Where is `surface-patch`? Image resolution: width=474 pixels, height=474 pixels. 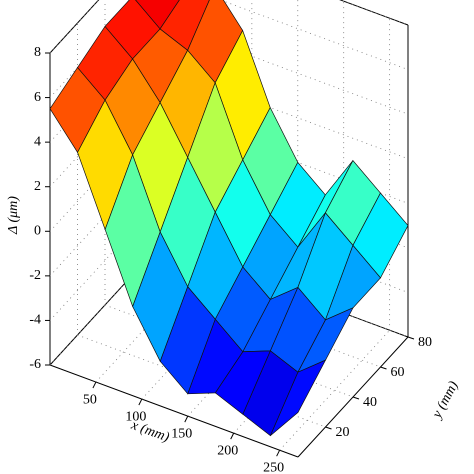
surface-patch is located at coordinates (298, 397).